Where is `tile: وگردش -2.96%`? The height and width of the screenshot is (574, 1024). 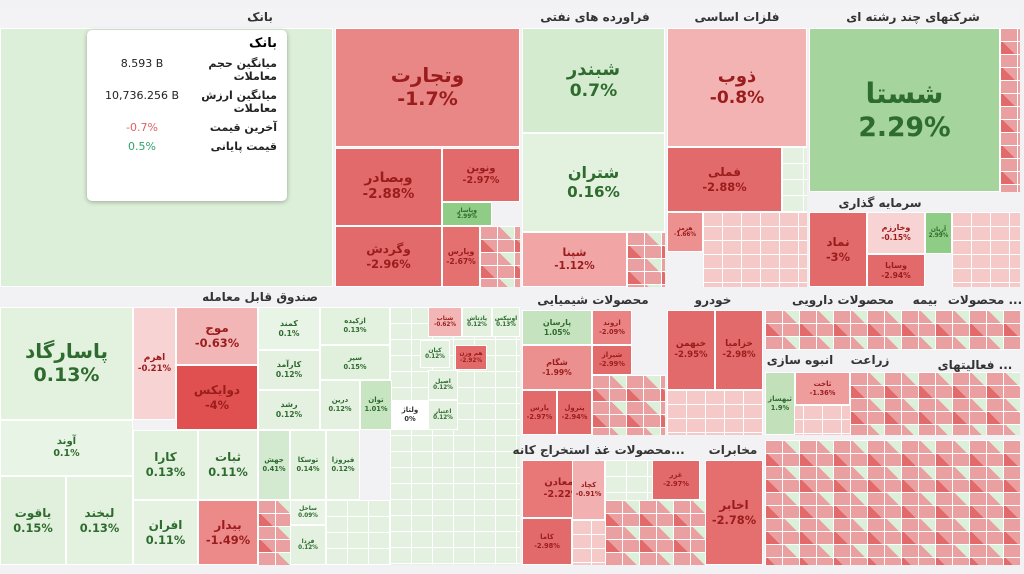 tile: وگردش -2.96% is located at coordinates (388, 256).